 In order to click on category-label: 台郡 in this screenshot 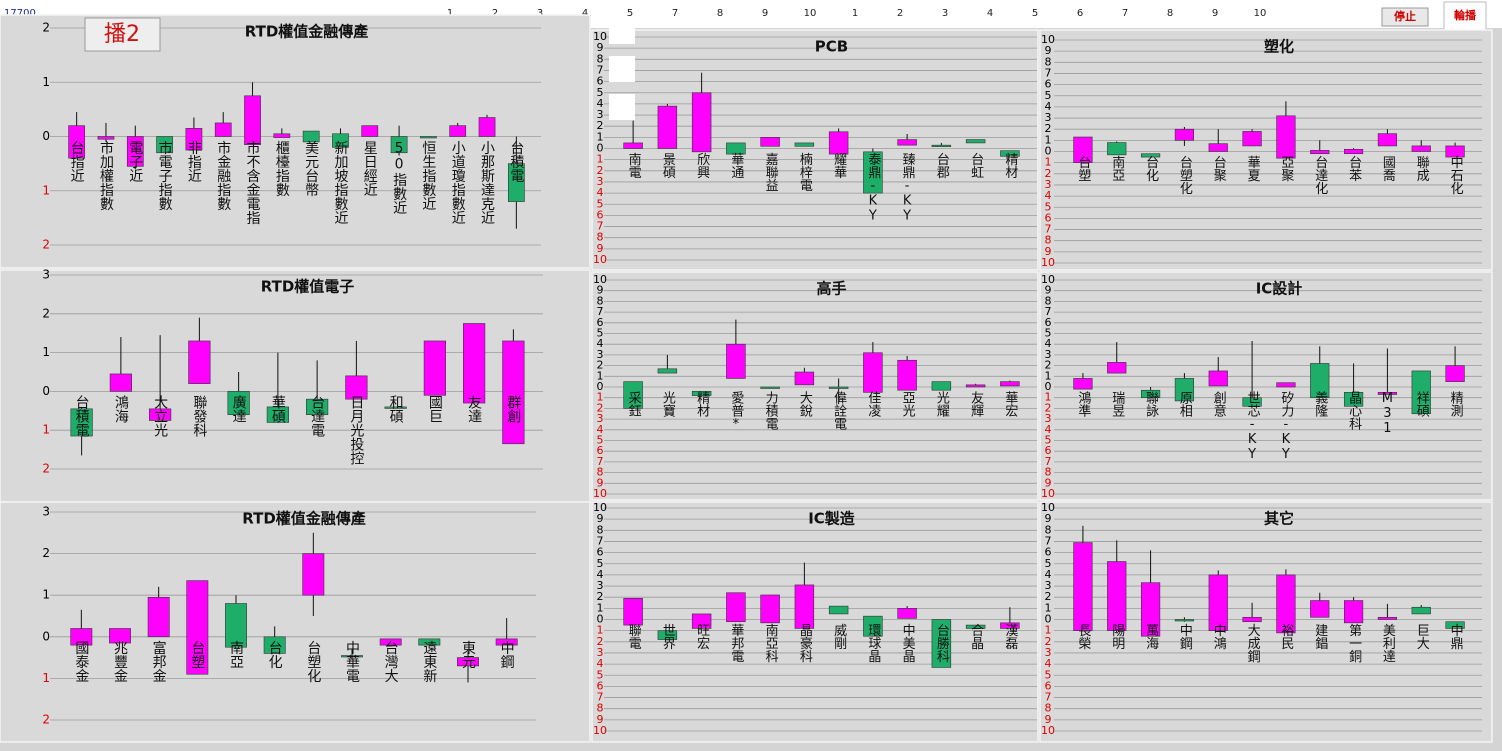, I will do `click(942, 166)`.